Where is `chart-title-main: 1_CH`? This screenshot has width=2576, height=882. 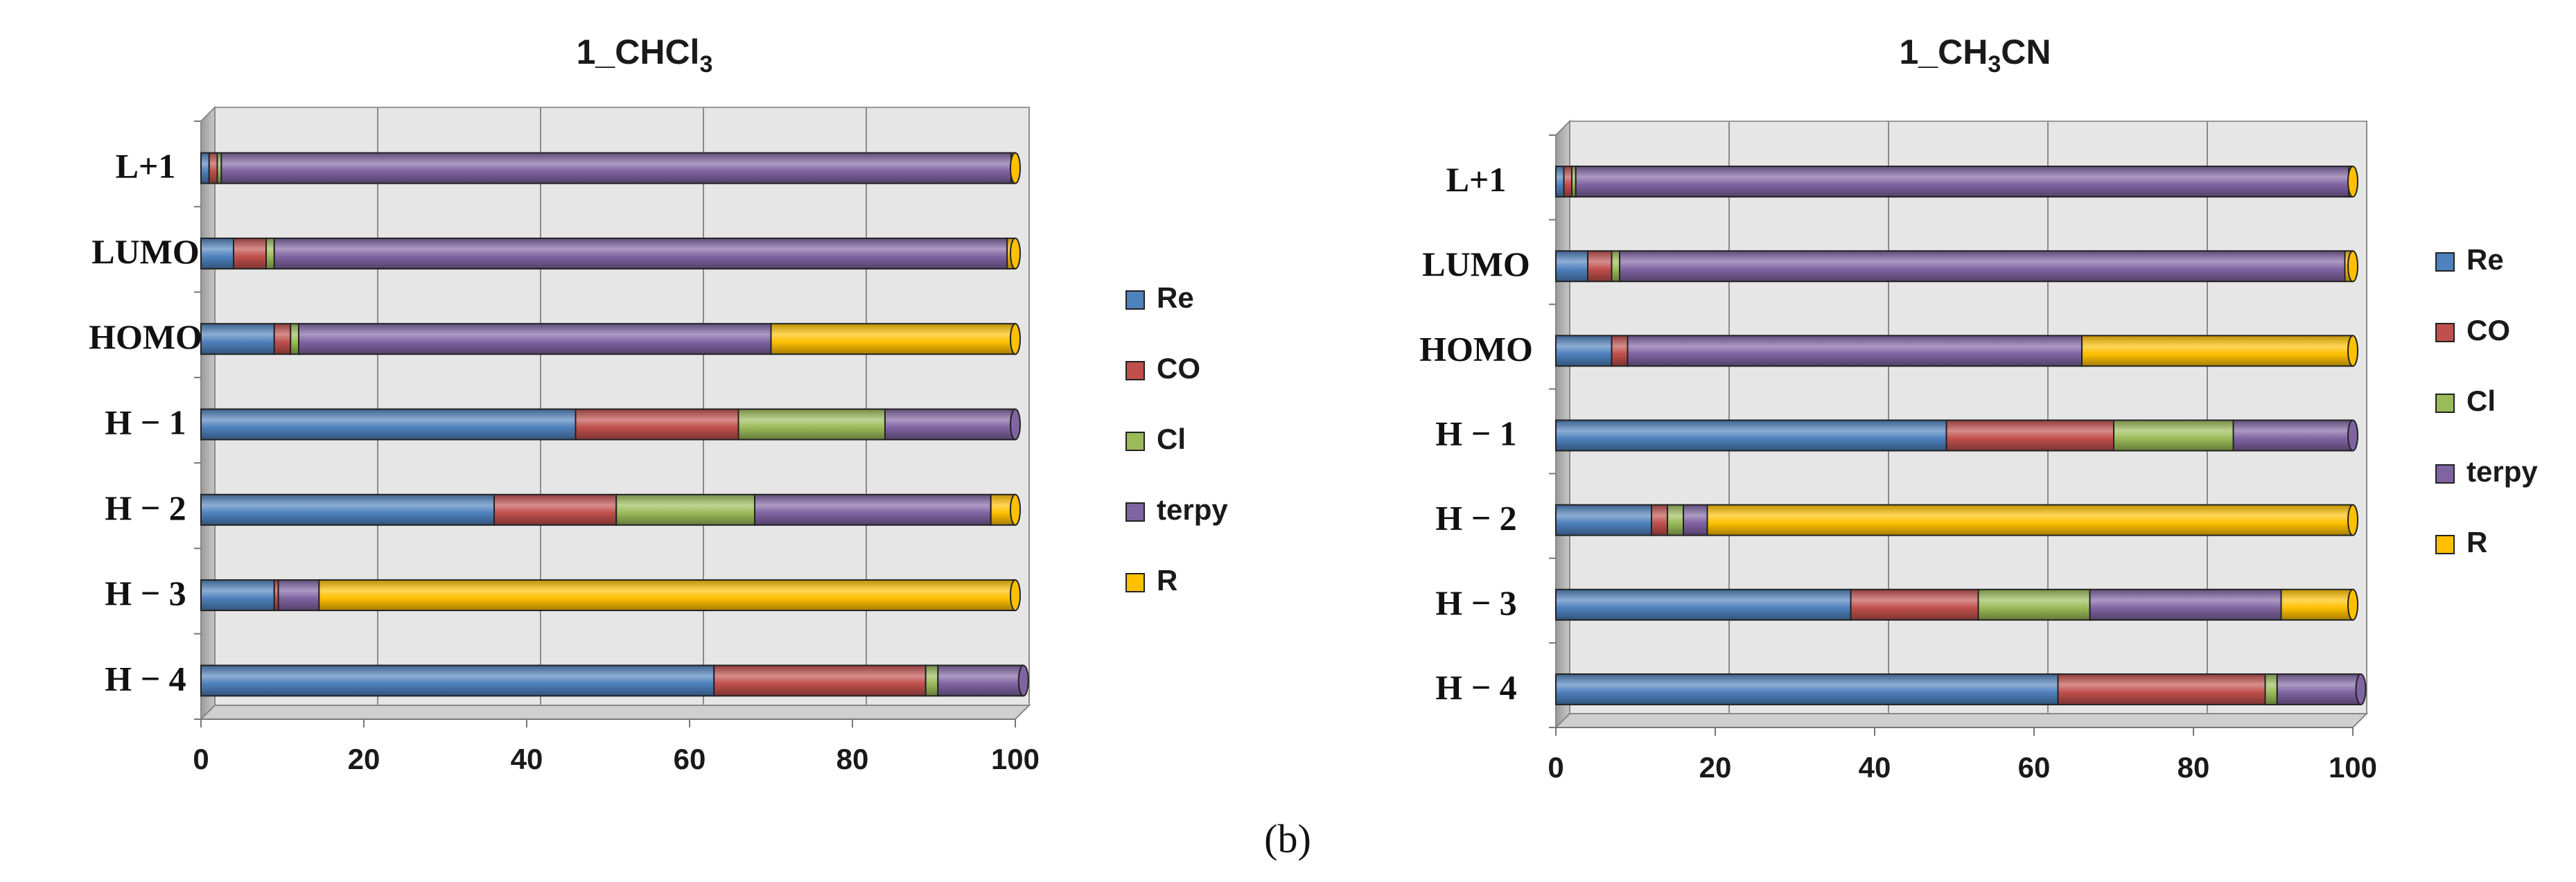 chart-title-main: 1_CH is located at coordinates (1944, 52).